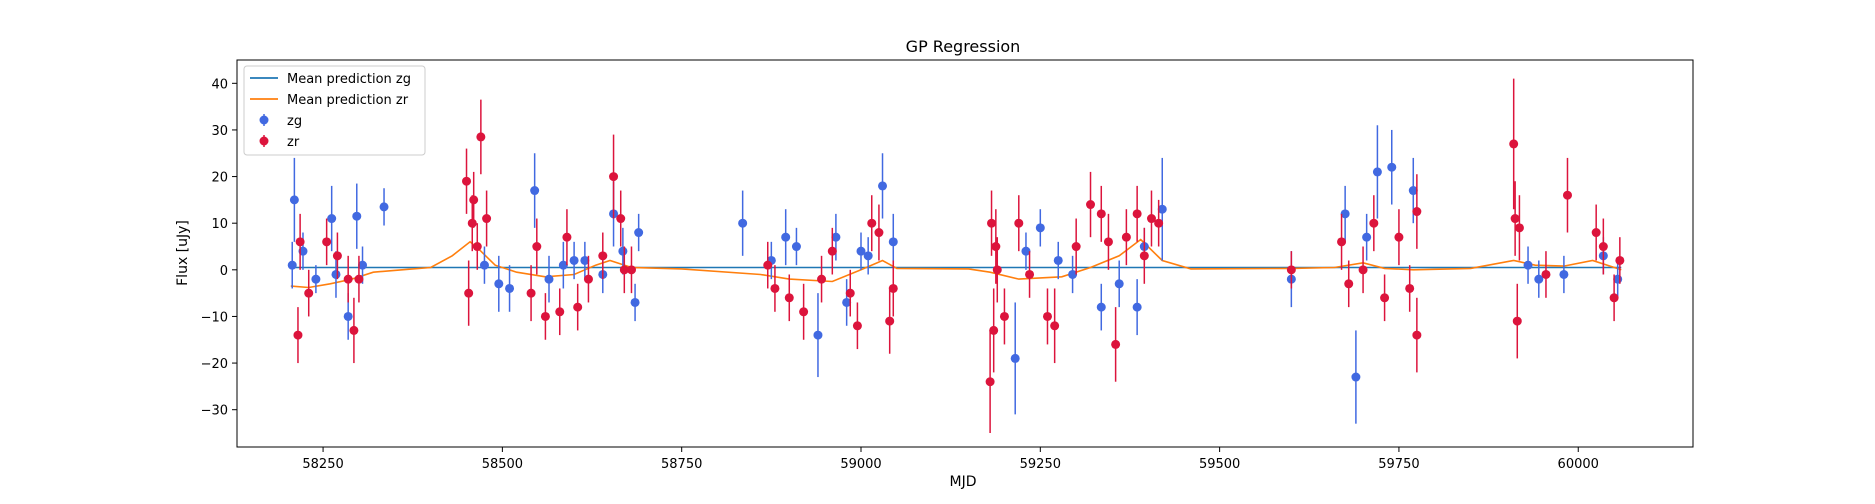  What do you see at coordinates (219, 84) in the screenshot?
I see `y-tick-label: 40` at bounding box center [219, 84].